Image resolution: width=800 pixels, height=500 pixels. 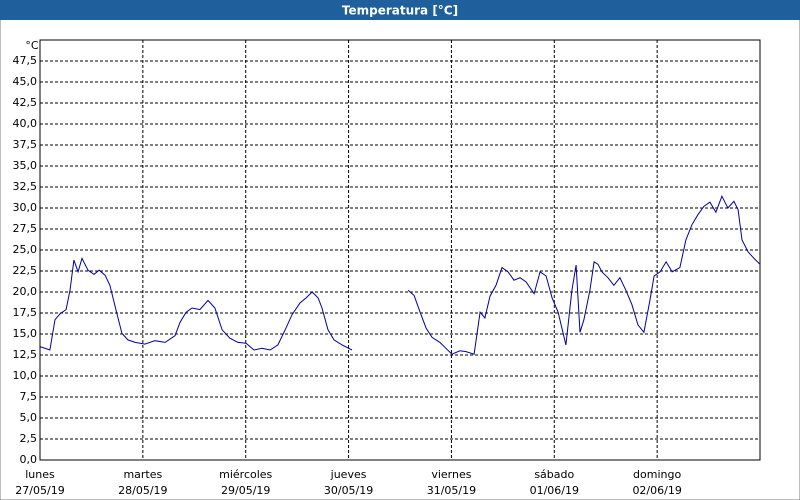 What do you see at coordinates (451, 490) in the screenshot?
I see `x-tick-date: 31/05/19` at bounding box center [451, 490].